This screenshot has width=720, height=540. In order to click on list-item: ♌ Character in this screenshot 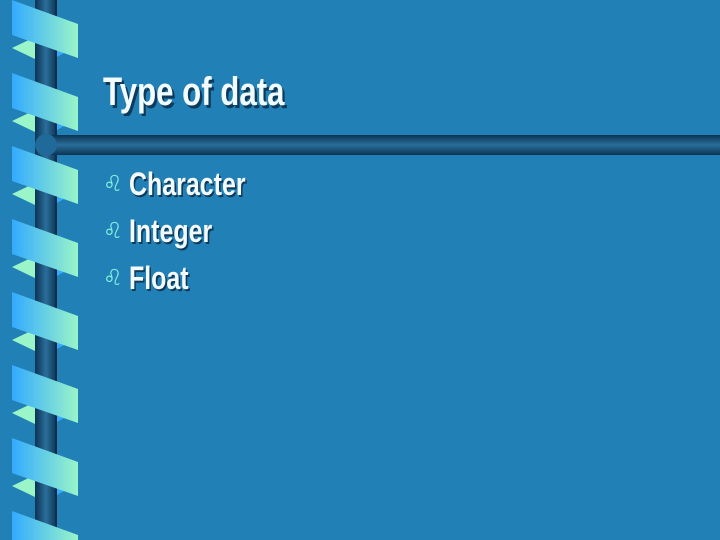, I will do `click(174, 184)`.